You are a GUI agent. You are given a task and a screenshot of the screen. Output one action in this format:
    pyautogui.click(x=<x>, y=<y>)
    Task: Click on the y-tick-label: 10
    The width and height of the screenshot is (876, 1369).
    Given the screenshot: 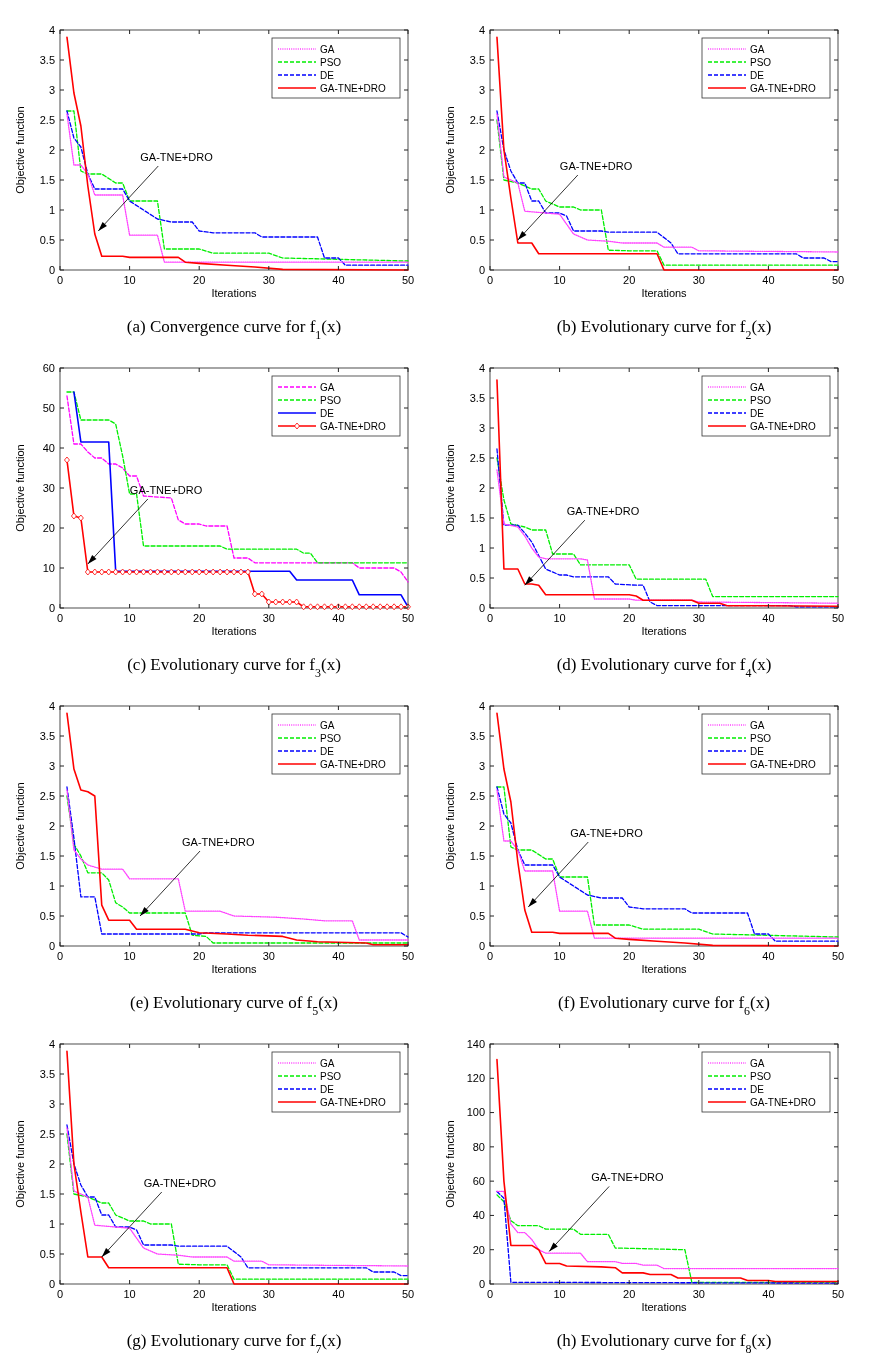 What is the action you would take?
    pyautogui.click(x=48, y=567)
    